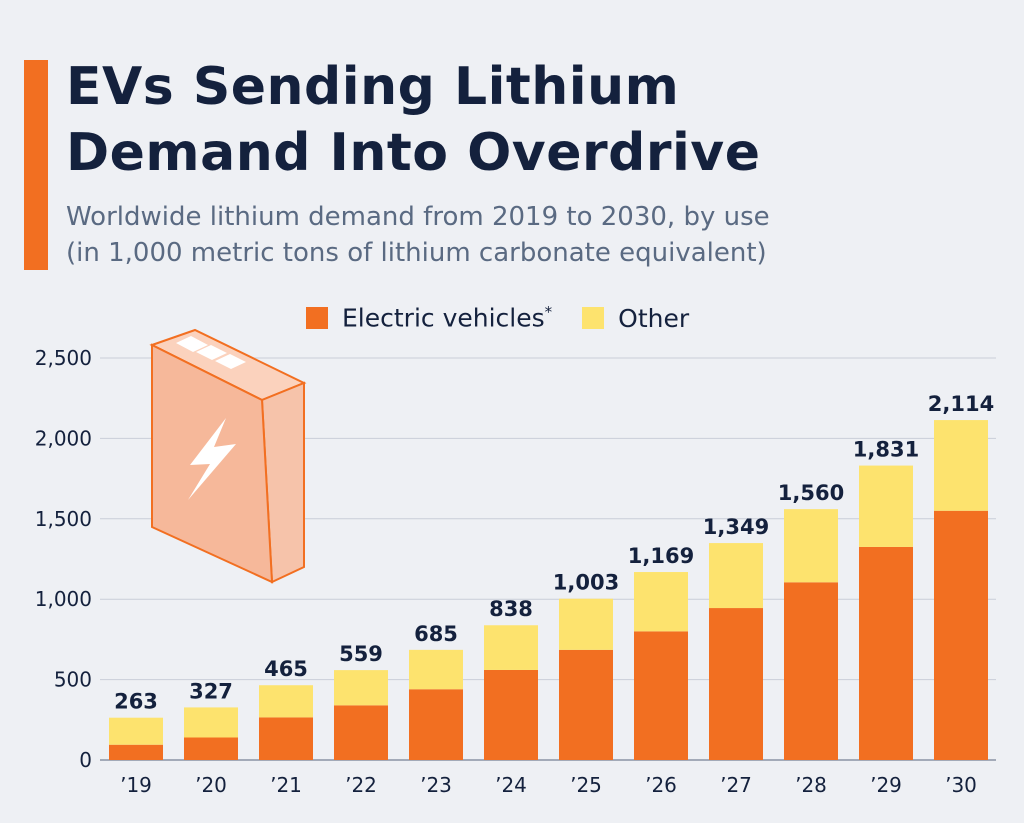  I want to click on bar-total-label: 465, so click(286, 669).